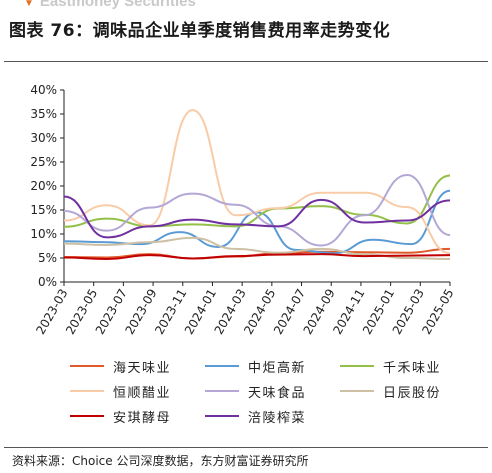 This screenshot has height=473, width=492. What do you see at coordinates (257, 256) in the screenshot?
I see `series-line-安琪酵母` at bounding box center [257, 256].